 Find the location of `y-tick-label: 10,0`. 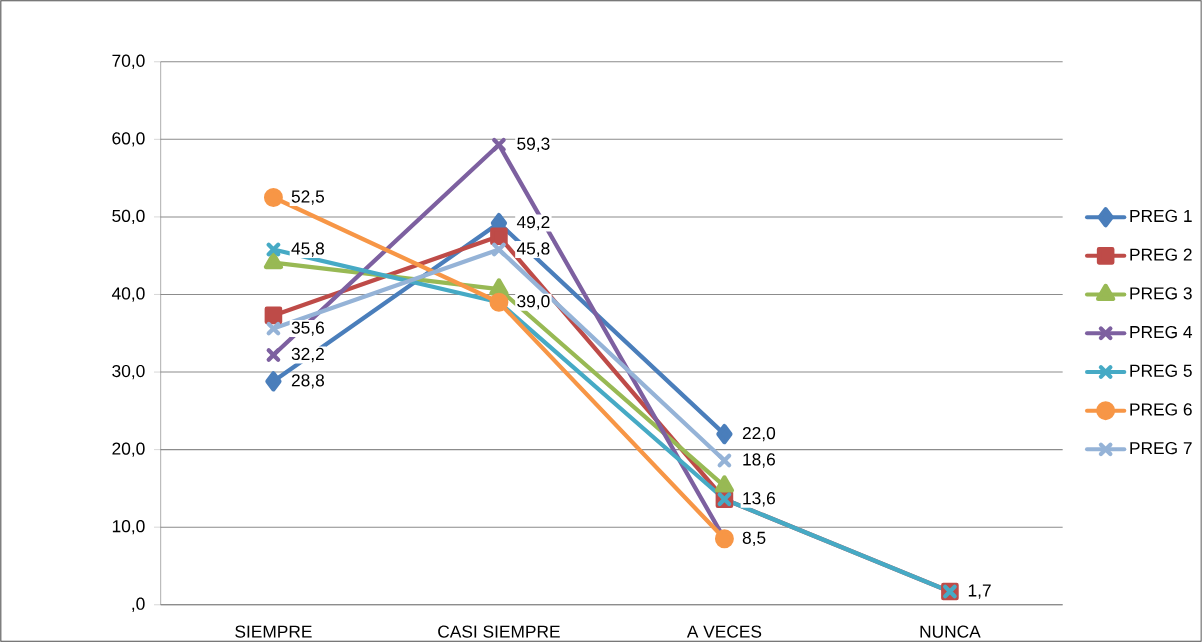

y-tick-label: 10,0 is located at coordinates (128, 527).